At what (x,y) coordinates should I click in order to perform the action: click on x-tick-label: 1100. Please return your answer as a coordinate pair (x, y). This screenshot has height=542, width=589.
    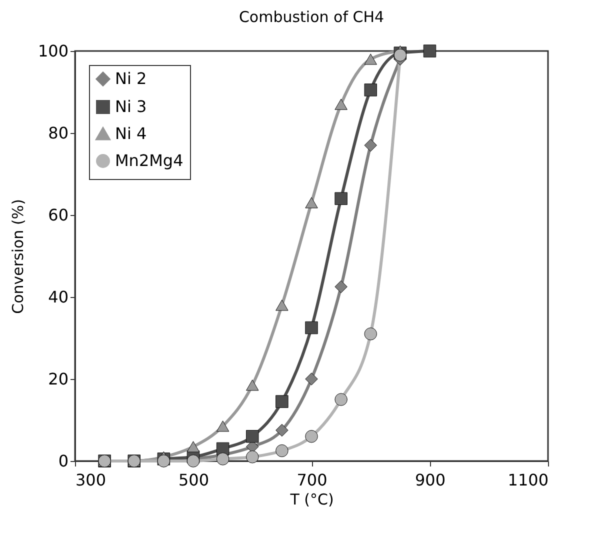
    Looking at the image, I should click on (528, 480).